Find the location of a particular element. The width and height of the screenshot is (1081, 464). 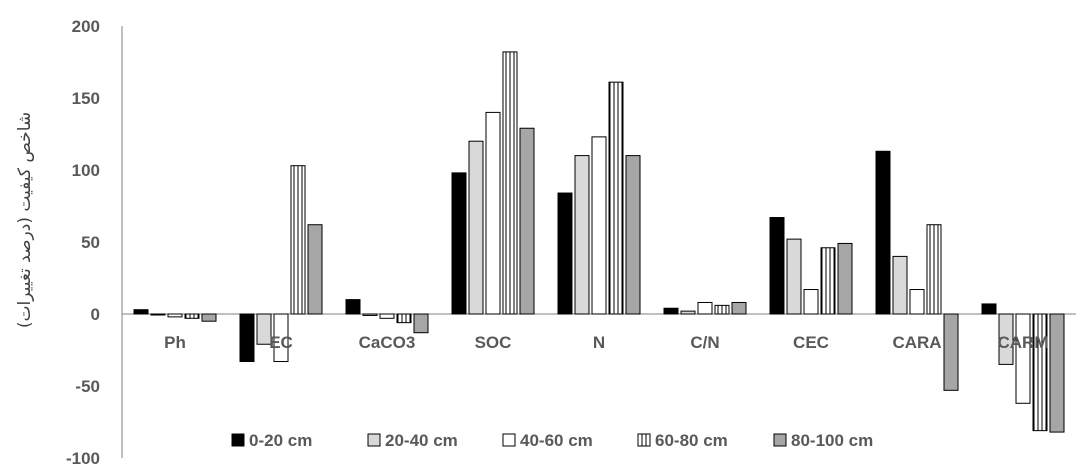

bar-ec-0-20cm is located at coordinates (247, 338).